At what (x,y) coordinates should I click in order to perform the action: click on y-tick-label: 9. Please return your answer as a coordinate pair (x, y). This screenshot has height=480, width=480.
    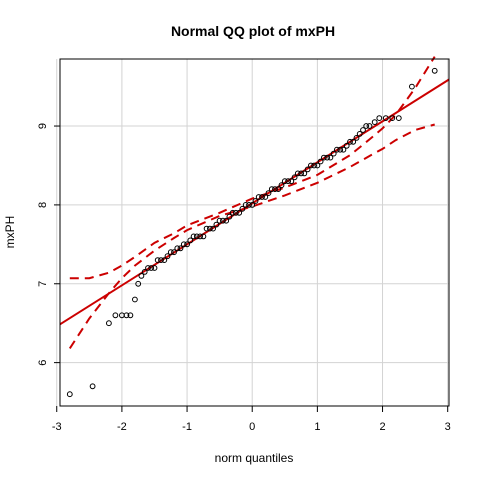
    Looking at the image, I should click on (43, 126).